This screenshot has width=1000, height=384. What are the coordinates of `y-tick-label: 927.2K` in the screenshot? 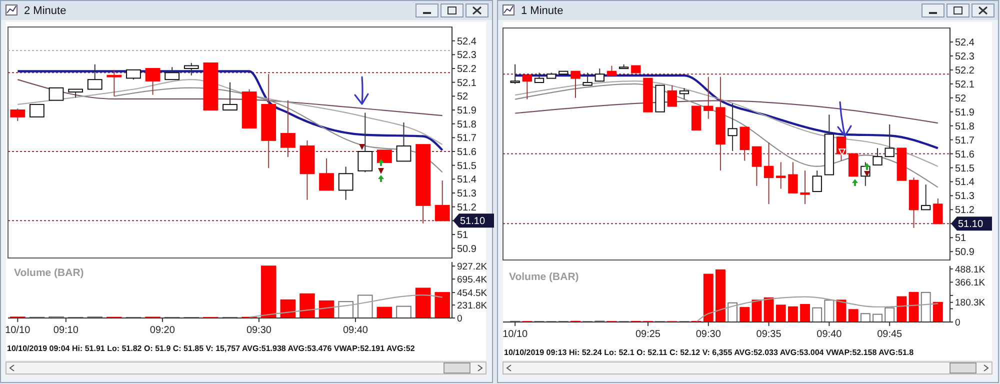 It's located at (472, 266).